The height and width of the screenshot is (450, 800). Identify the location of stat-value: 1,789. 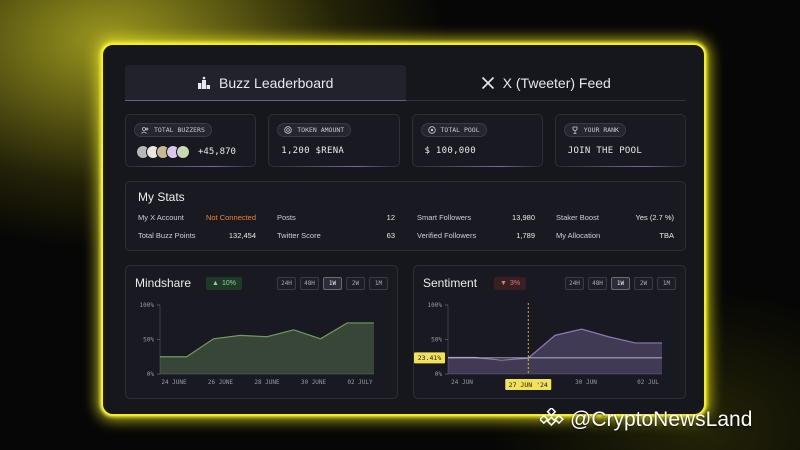
(525, 235).